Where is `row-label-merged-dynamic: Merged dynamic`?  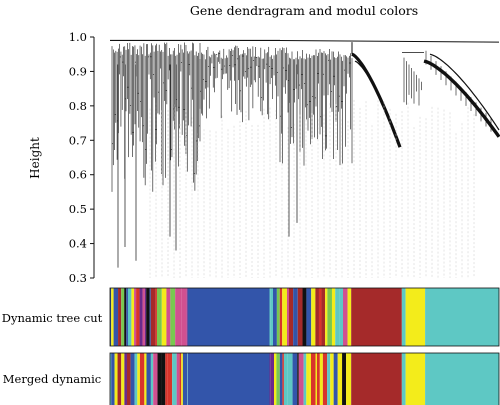 row-label-merged-dynamic: Merged dynamic is located at coordinates (52, 379).